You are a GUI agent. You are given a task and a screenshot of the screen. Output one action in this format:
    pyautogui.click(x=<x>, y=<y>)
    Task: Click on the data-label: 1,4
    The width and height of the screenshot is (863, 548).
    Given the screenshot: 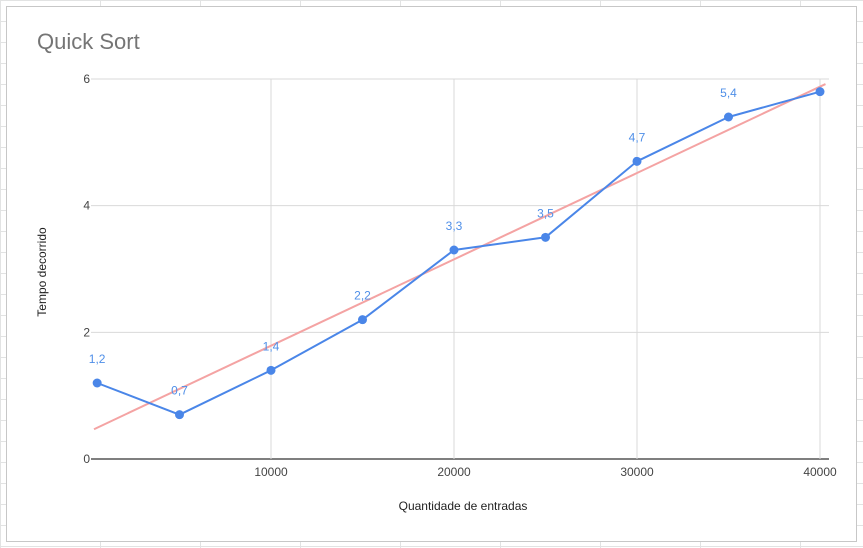 What is the action you would take?
    pyautogui.click(x=271, y=346)
    